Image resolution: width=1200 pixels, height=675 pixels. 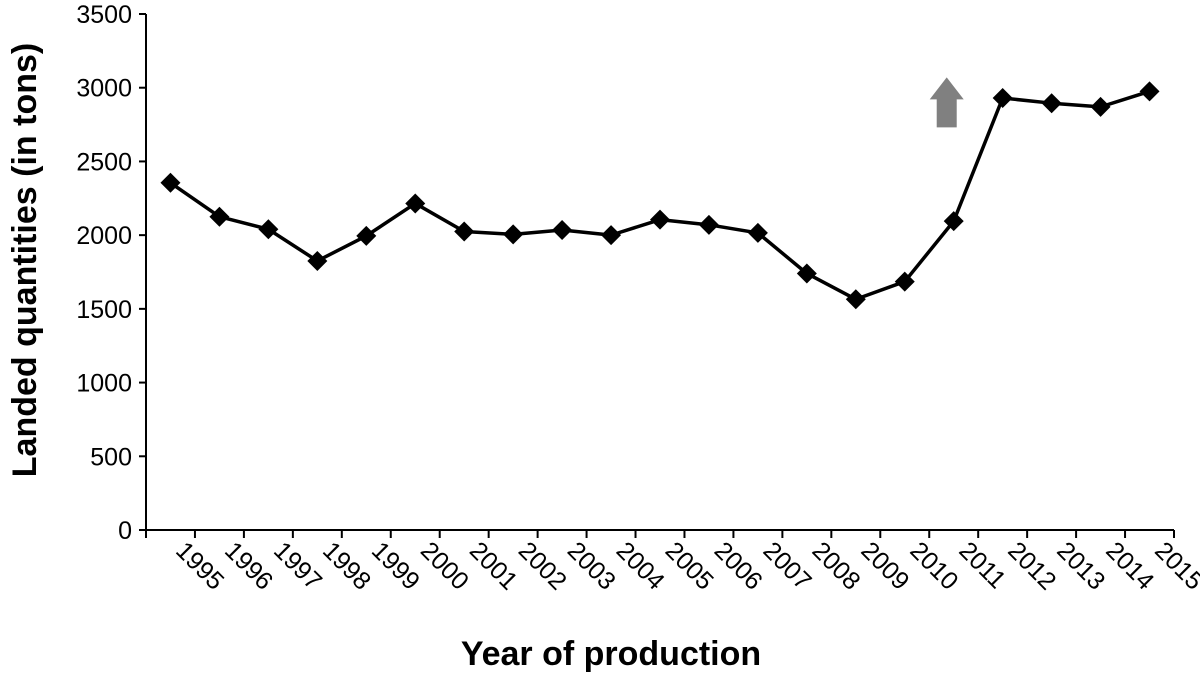 What do you see at coordinates (346, 565) in the screenshot?
I see `x-tick-label: 1998` at bounding box center [346, 565].